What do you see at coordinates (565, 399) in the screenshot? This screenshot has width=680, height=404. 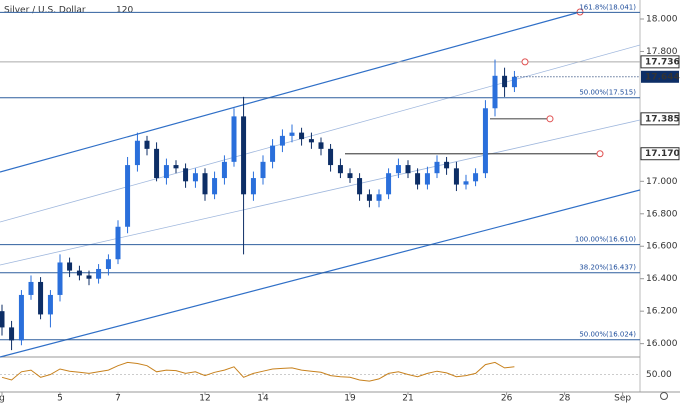 I see `x-tick-label: 28` at bounding box center [565, 399].